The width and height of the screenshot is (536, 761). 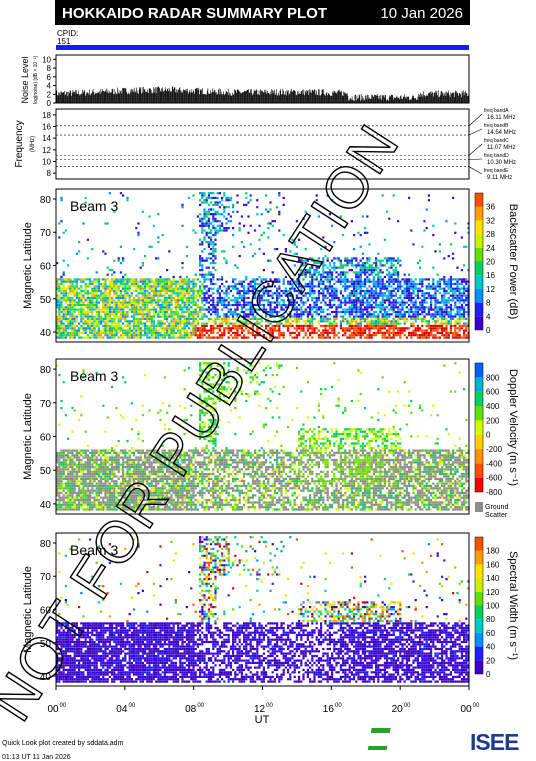 What do you see at coordinates (496, 171) in the screenshot?
I see `freq-band-name: freq bandE` at bounding box center [496, 171].